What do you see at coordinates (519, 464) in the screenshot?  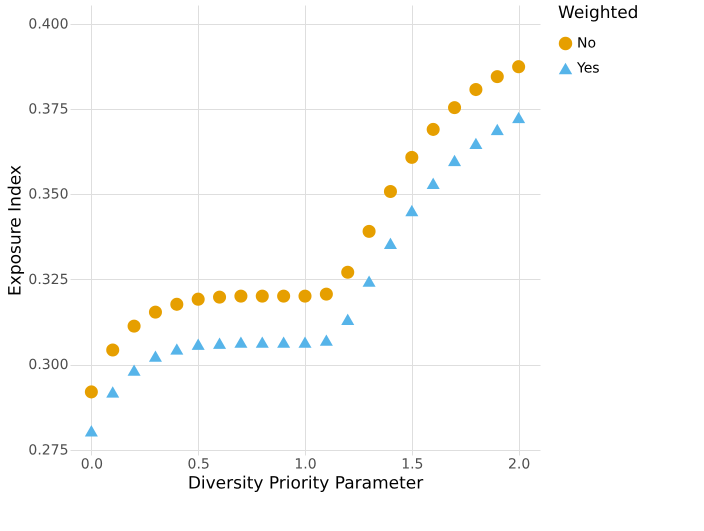 I see `x-tick-label: 2.0` at bounding box center [519, 464].